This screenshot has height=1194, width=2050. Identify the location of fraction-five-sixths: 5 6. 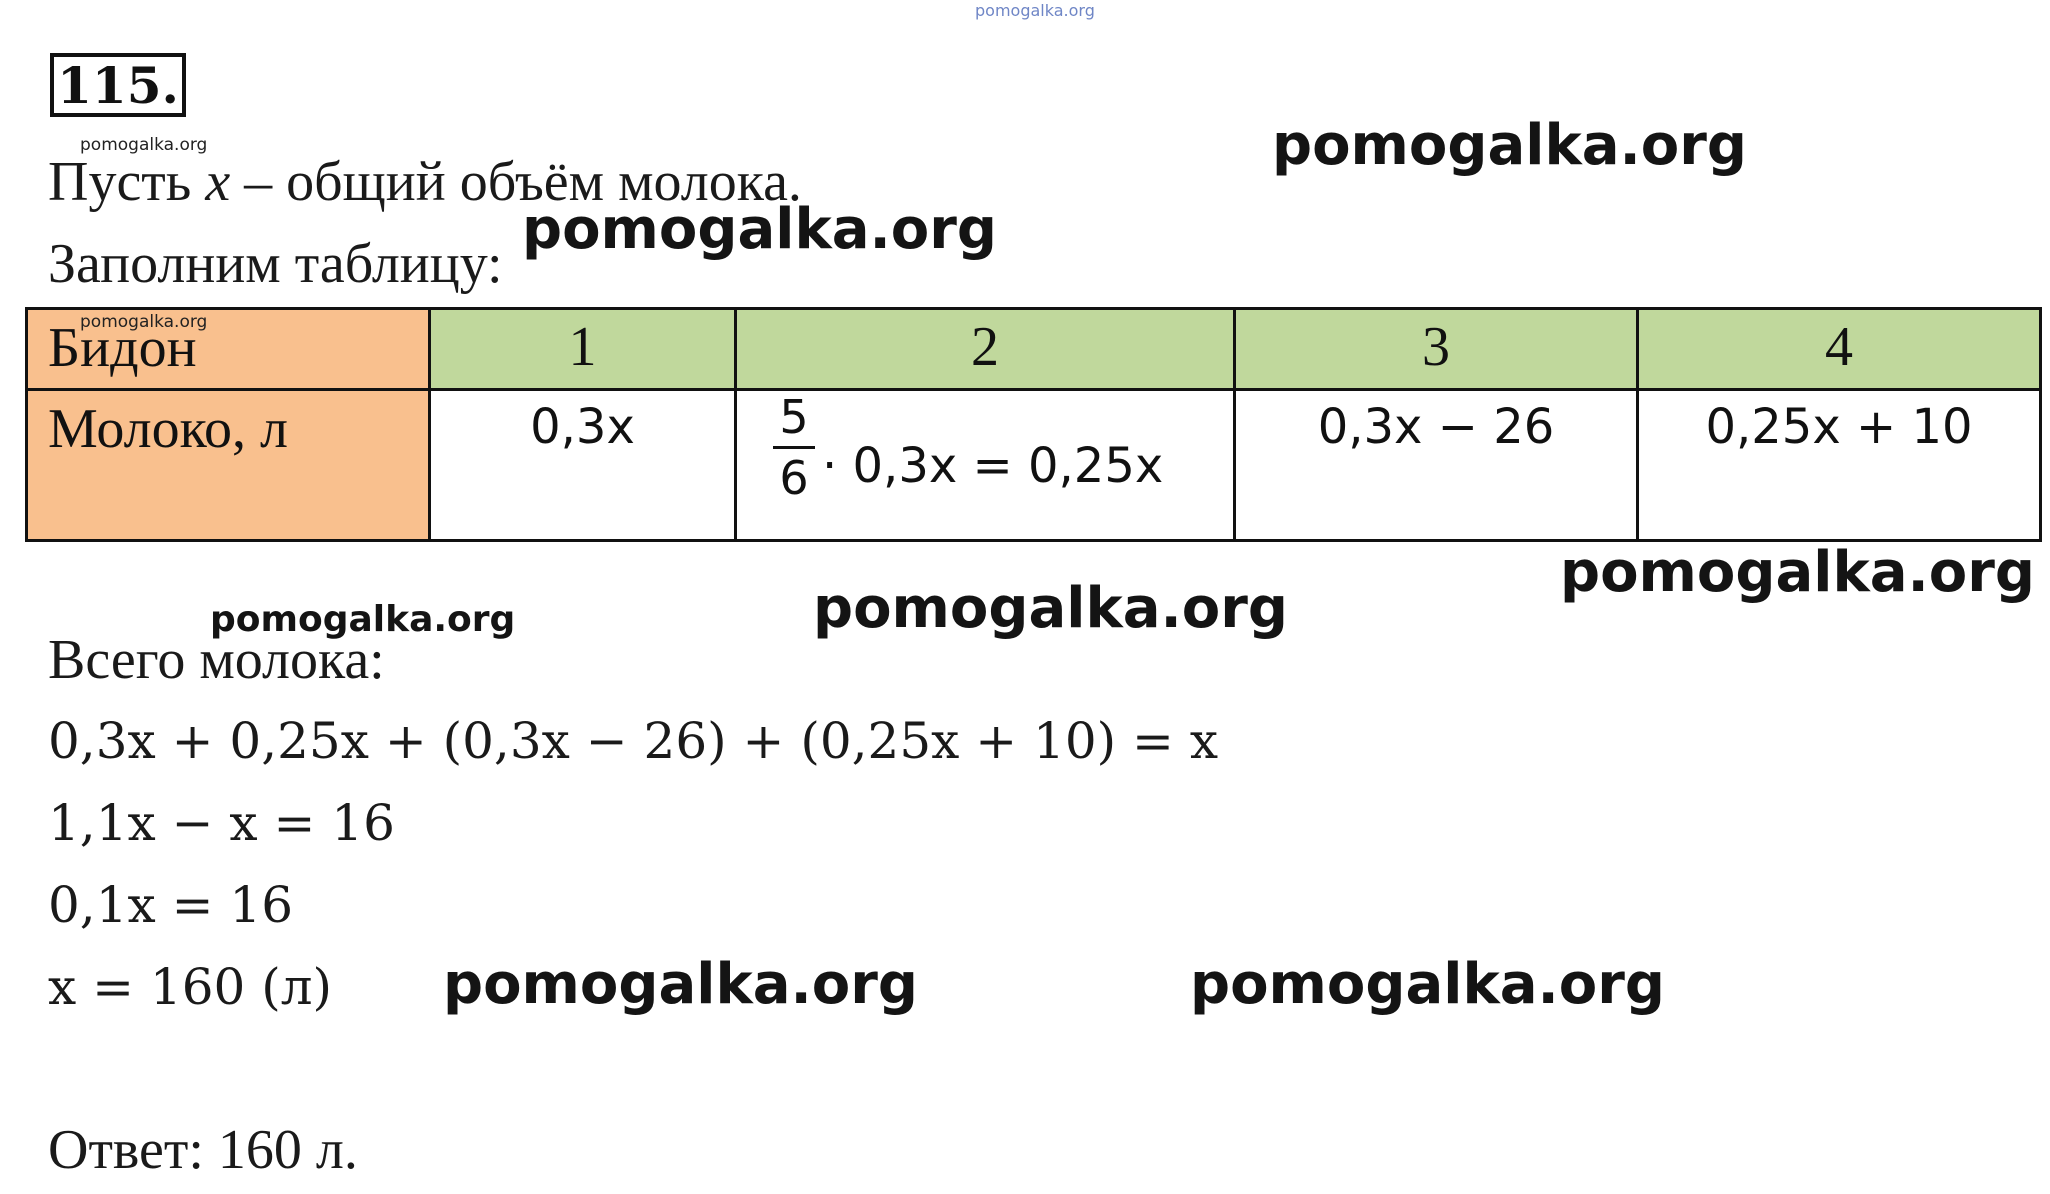
(794, 447).